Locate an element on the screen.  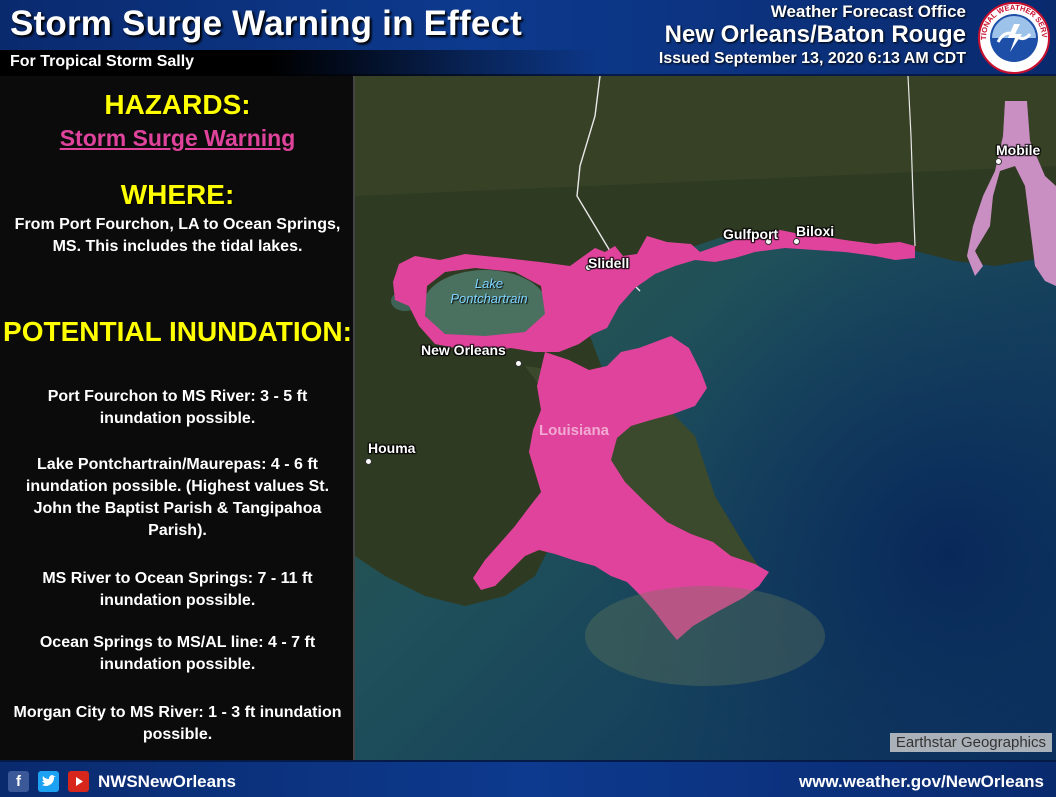
lake-pontchartrain is located at coordinates (485, 306).